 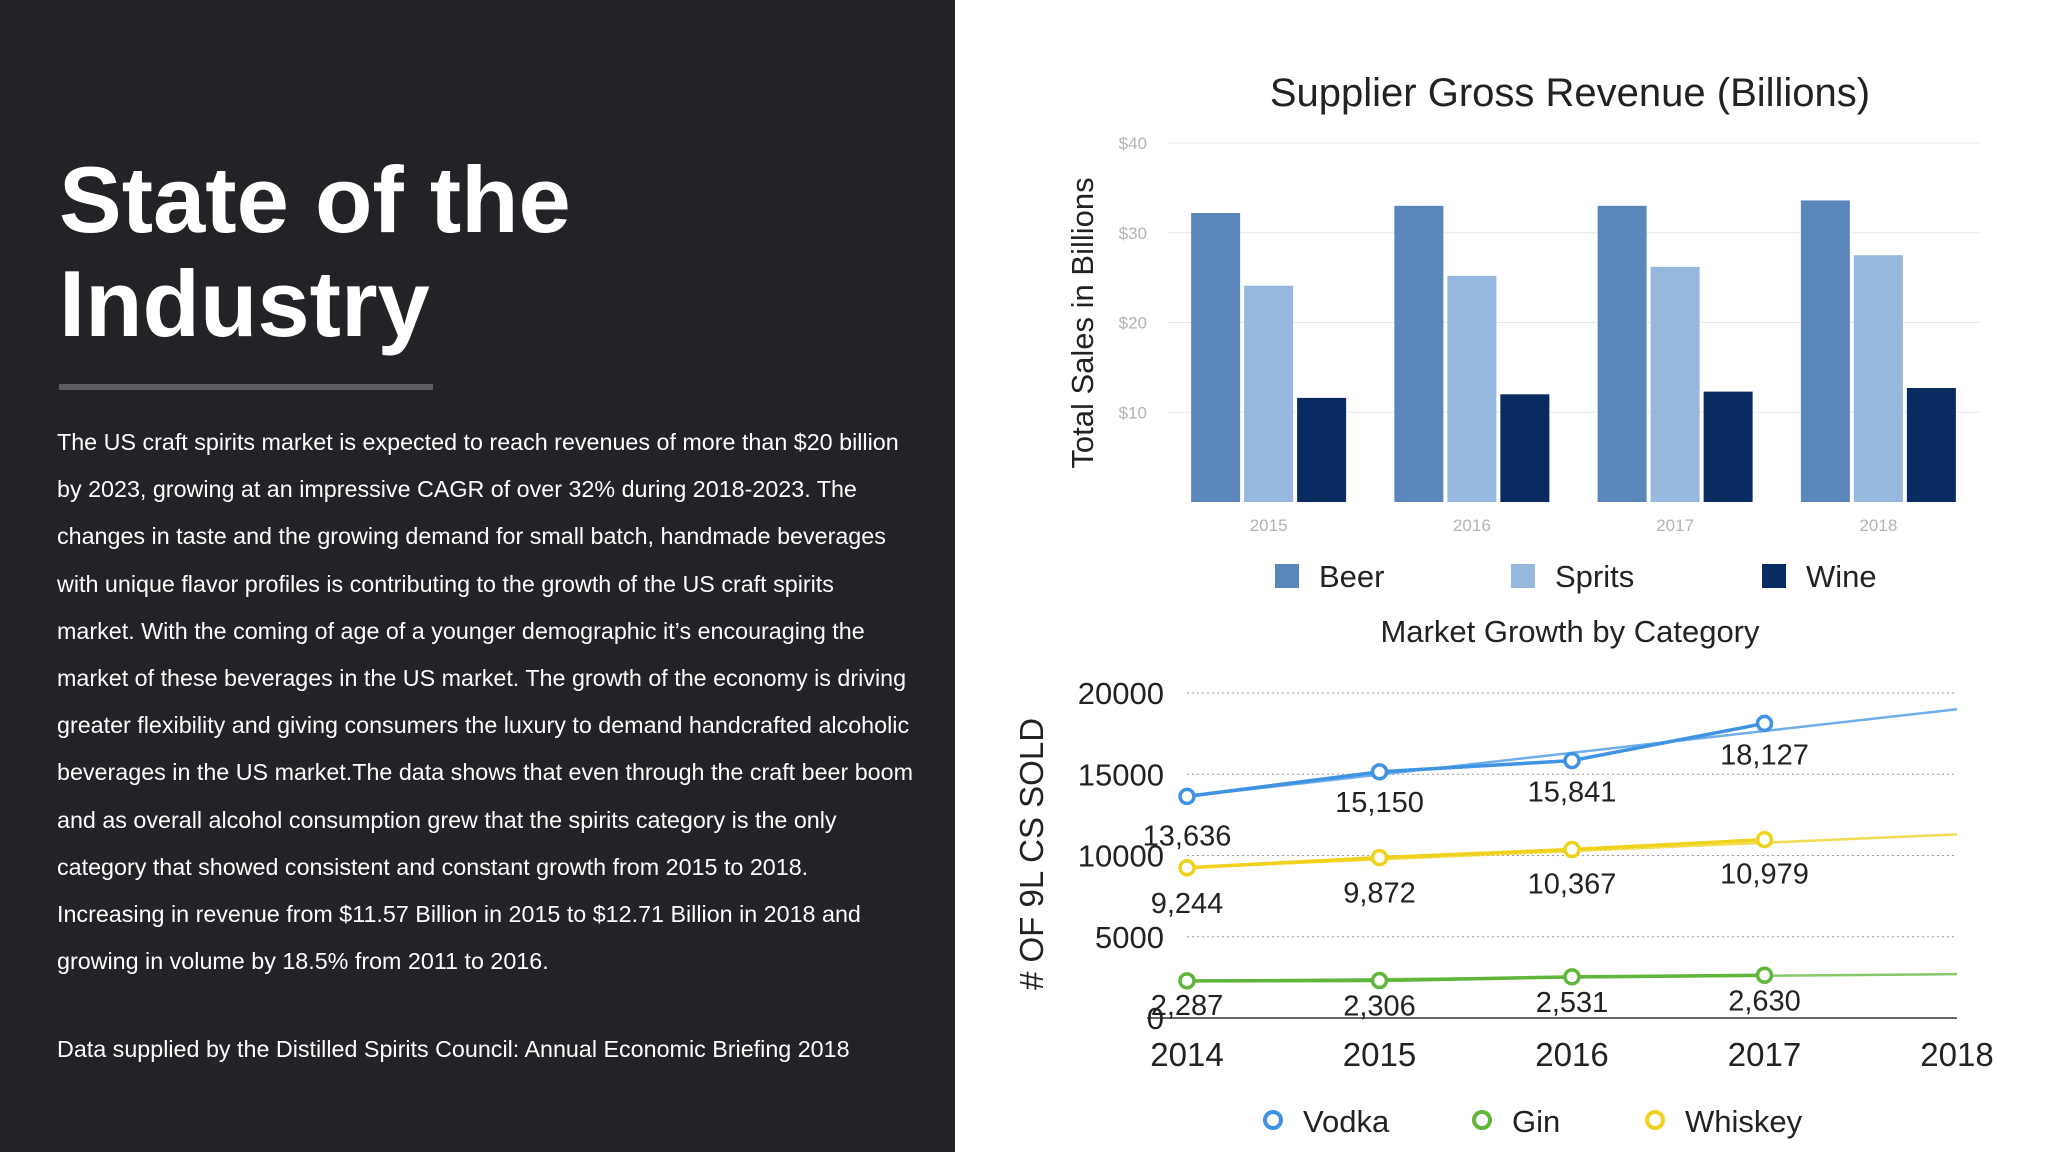 What do you see at coordinates (1133, 233) in the screenshot?
I see `bar-y-tick-label: $30` at bounding box center [1133, 233].